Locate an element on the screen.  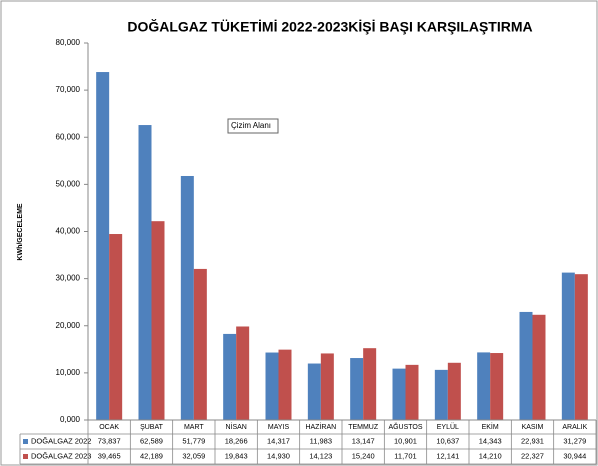
data-table-value: 14,210 is located at coordinates (490, 455).